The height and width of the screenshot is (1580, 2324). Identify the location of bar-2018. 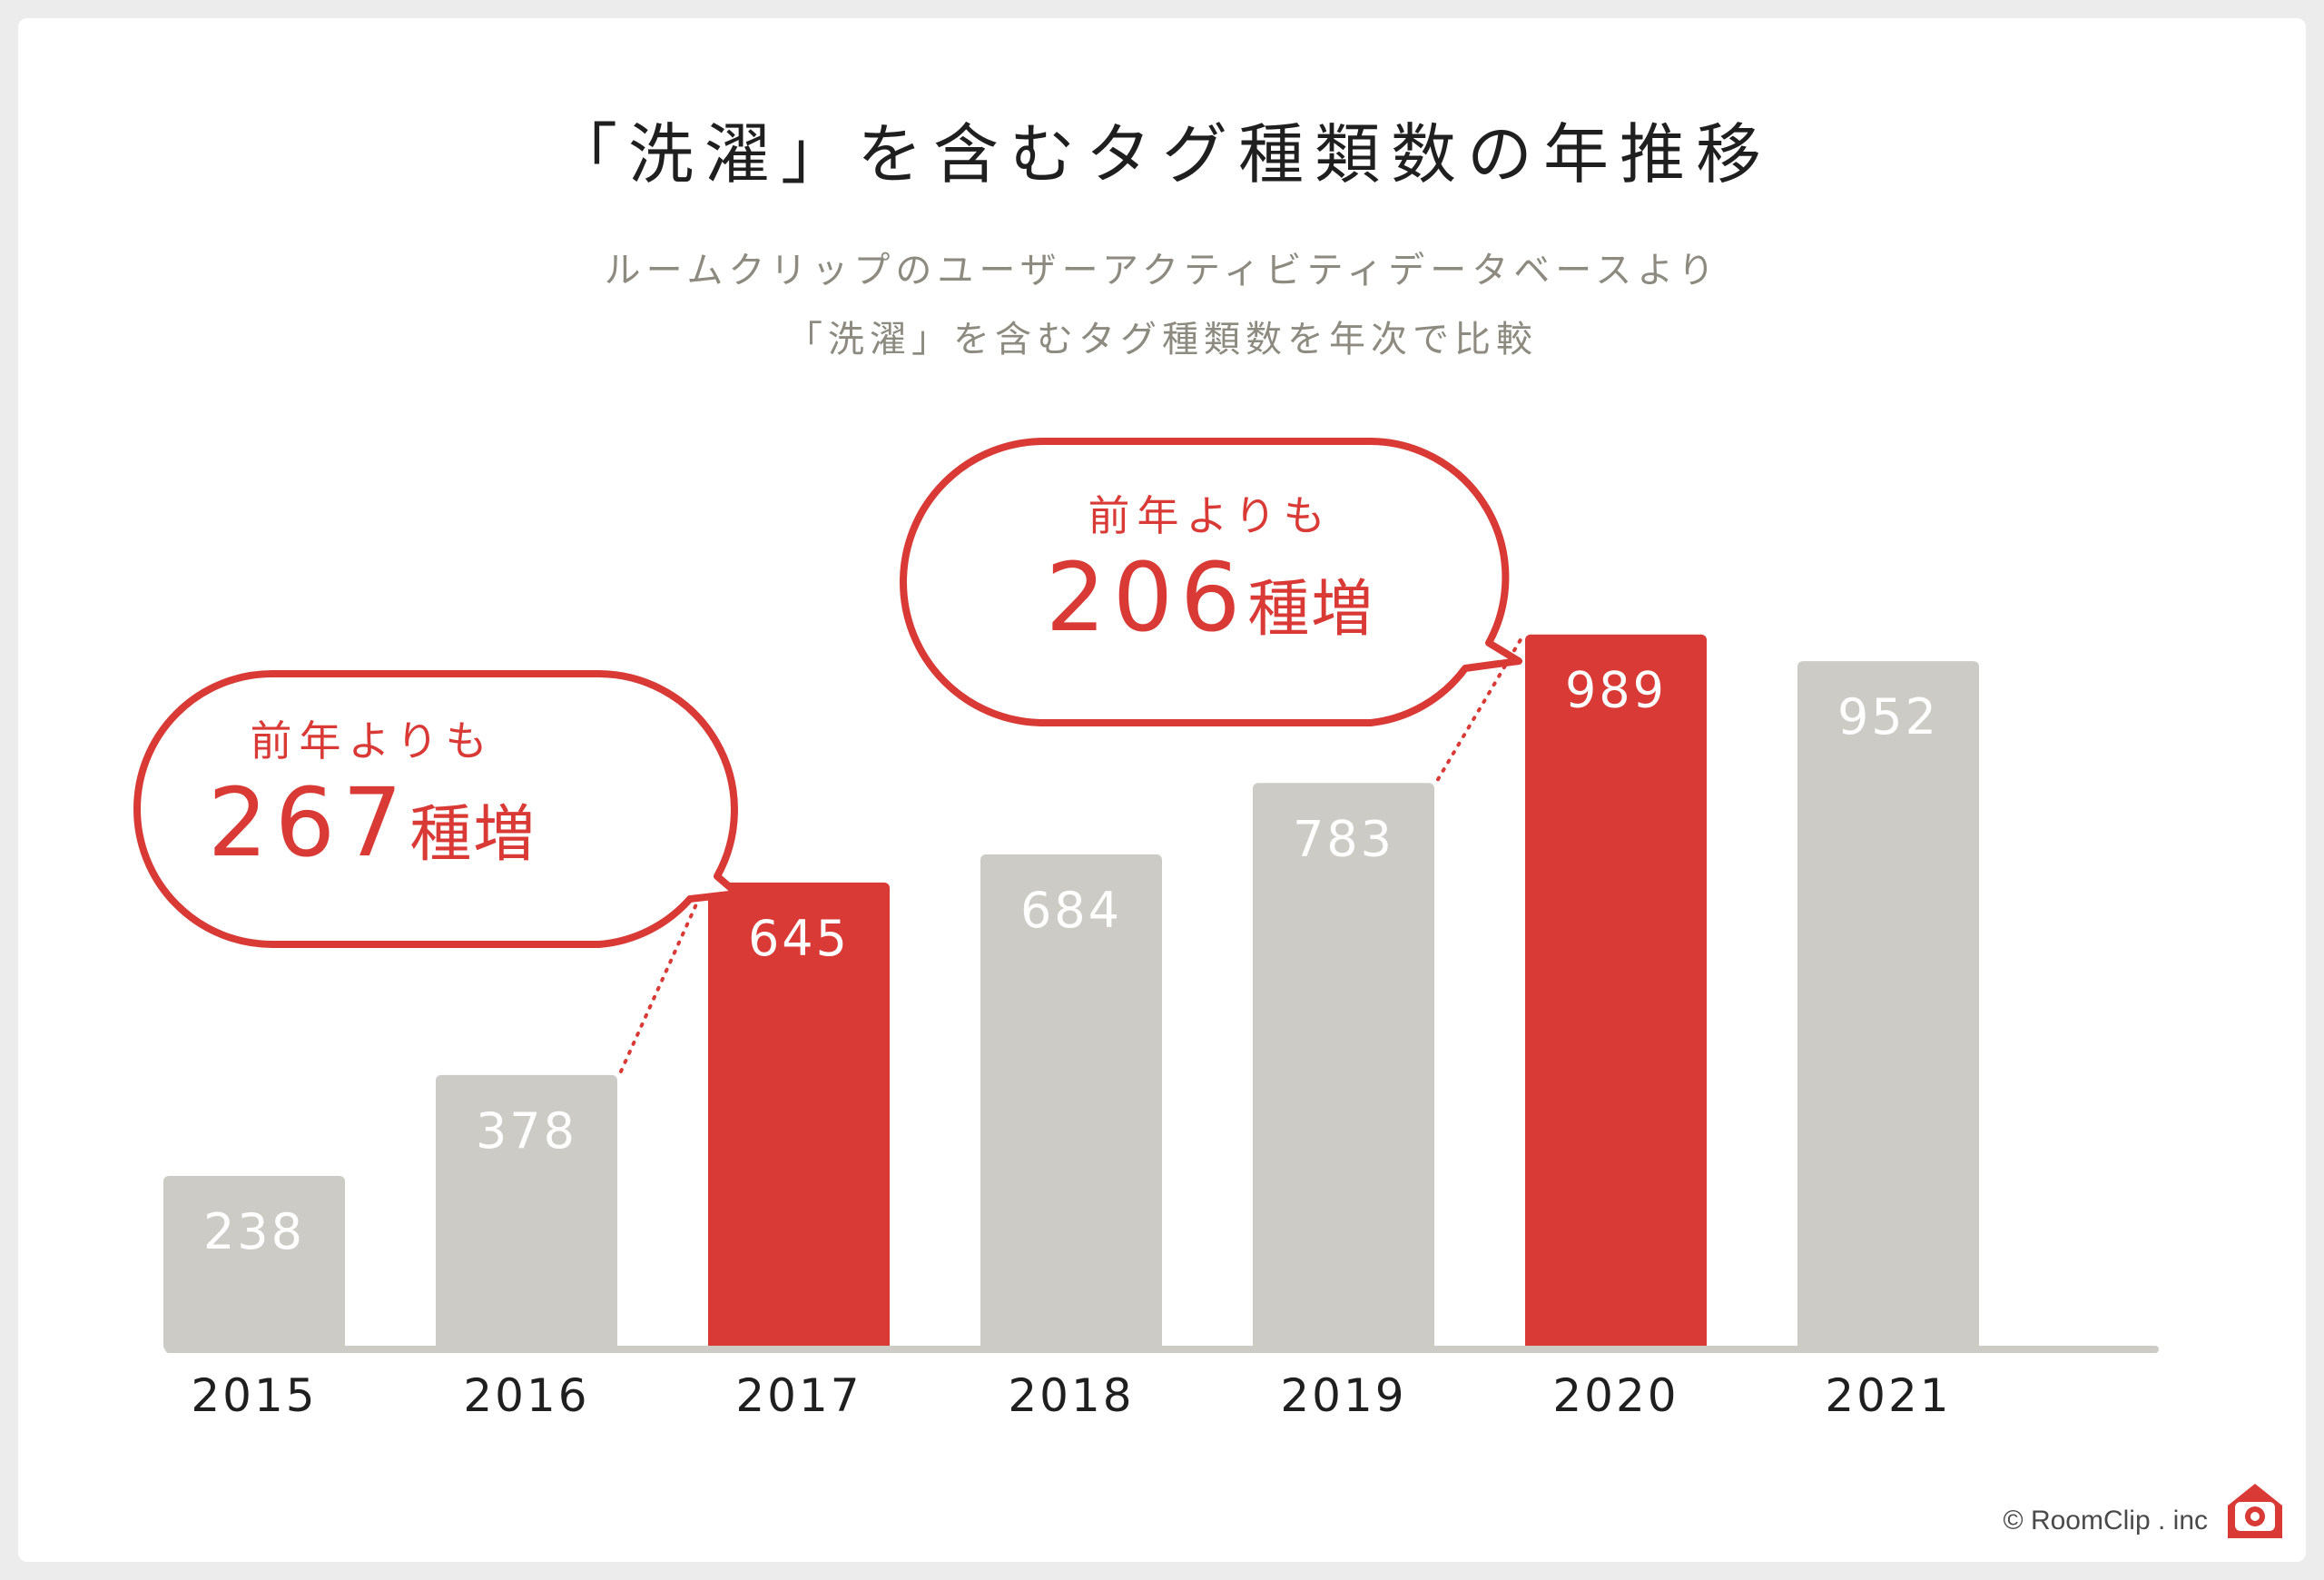
(1071, 1103).